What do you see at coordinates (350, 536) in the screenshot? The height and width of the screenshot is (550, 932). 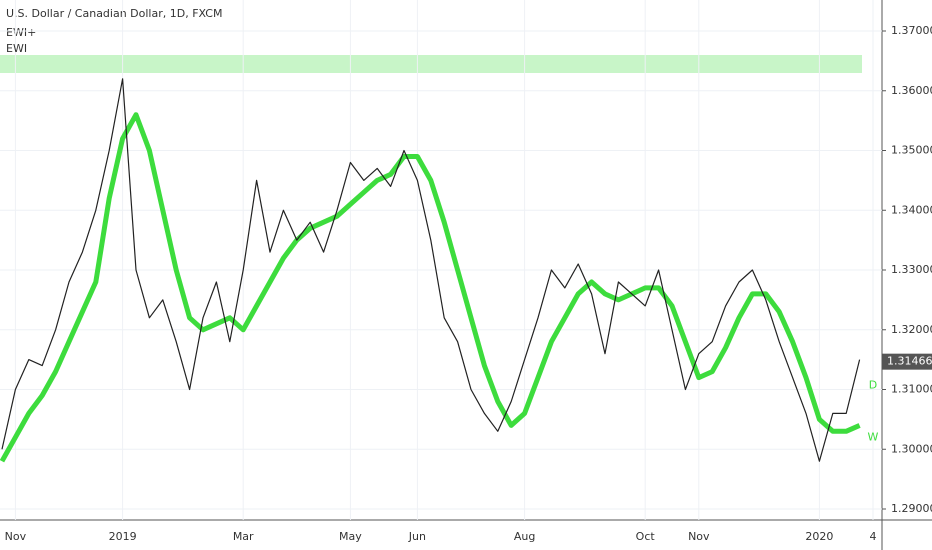 I see `x-tick-label: May` at bounding box center [350, 536].